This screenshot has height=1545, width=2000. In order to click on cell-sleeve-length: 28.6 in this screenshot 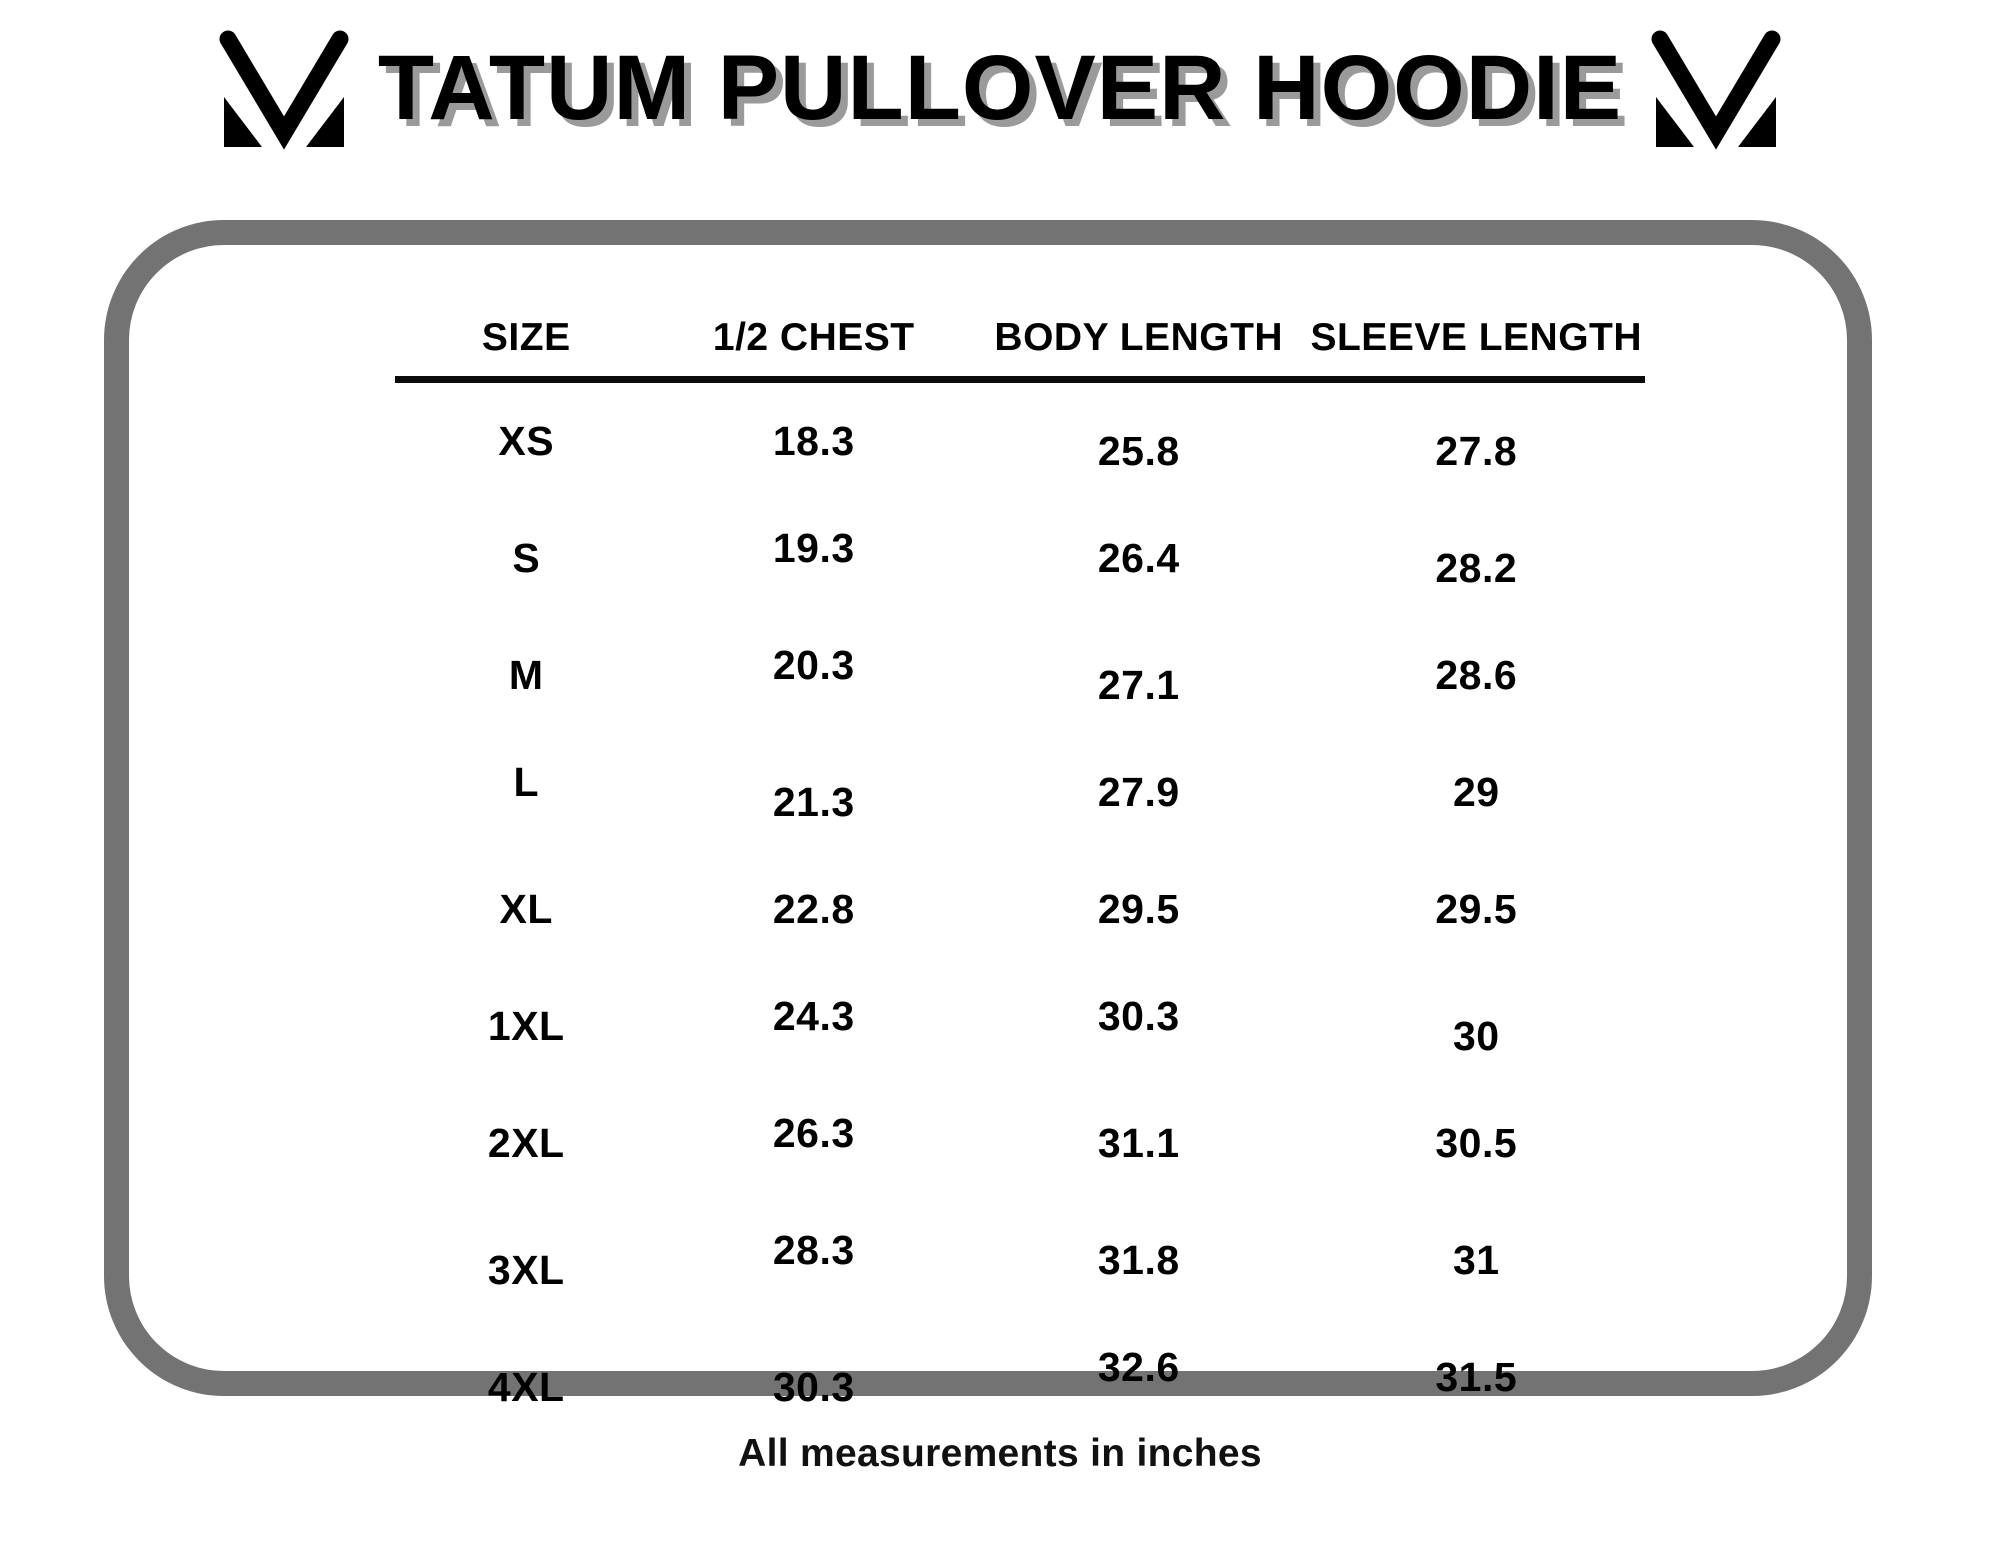, I will do `click(1476, 675)`.